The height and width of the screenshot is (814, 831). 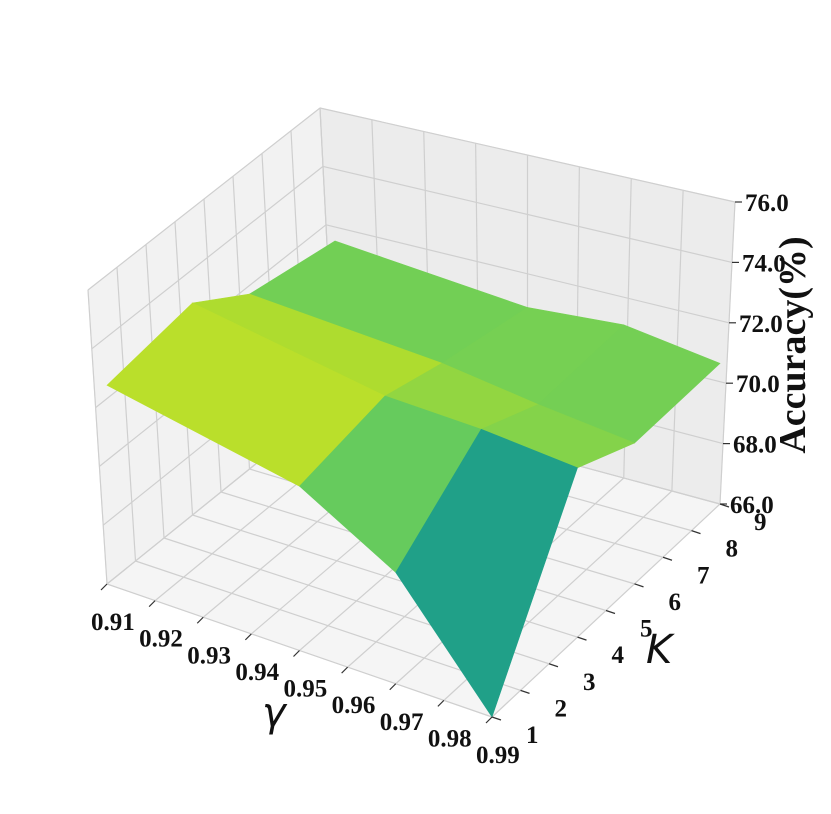 What do you see at coordinates (589, 682) in the screenshot?
I see `y-tick-label: 3` at bounding box center [589, 682].